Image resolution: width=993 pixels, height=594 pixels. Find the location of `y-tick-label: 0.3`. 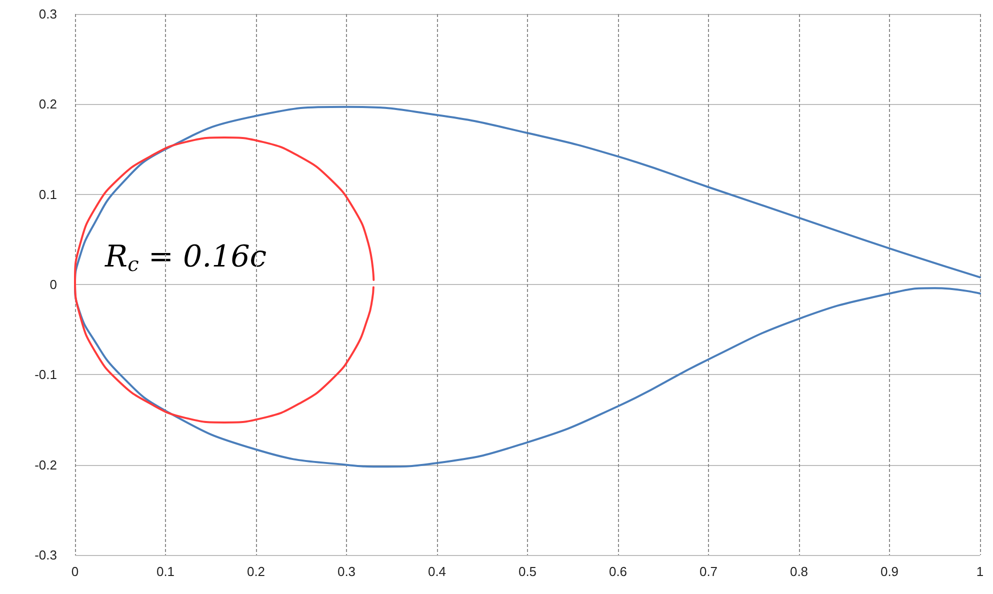

y-tick-label: 0.3 is located at coordinates (47, 14).